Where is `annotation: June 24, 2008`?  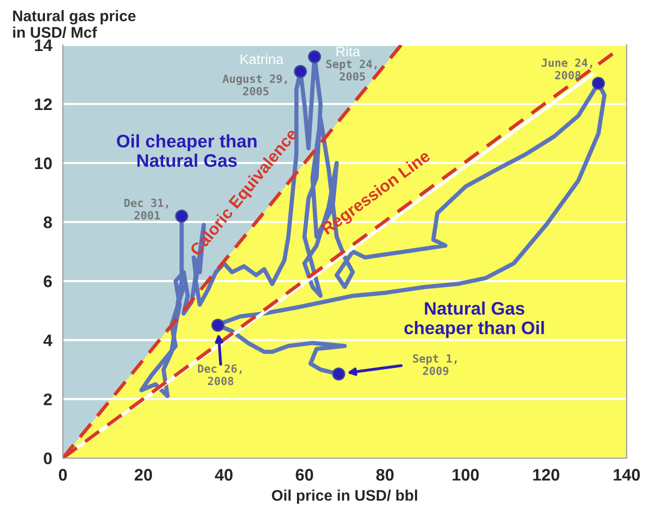
annotation: June 24, 2008 is located at coordinates (567, 69).